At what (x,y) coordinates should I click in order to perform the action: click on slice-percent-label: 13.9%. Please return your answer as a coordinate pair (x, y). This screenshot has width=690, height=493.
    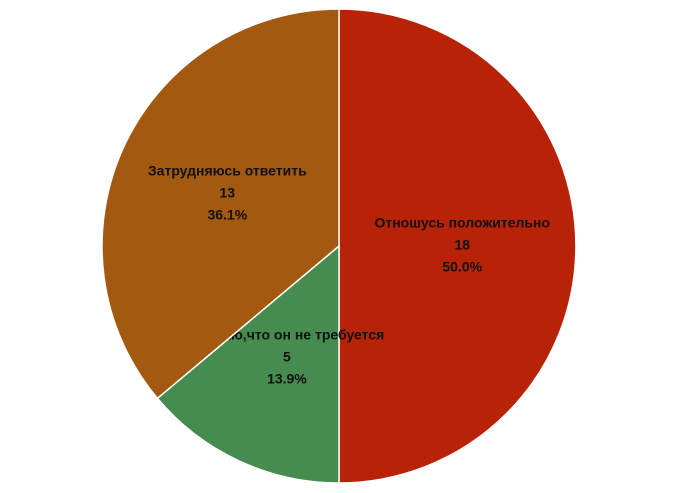
    Looking at the image, I should click on (287, 378).